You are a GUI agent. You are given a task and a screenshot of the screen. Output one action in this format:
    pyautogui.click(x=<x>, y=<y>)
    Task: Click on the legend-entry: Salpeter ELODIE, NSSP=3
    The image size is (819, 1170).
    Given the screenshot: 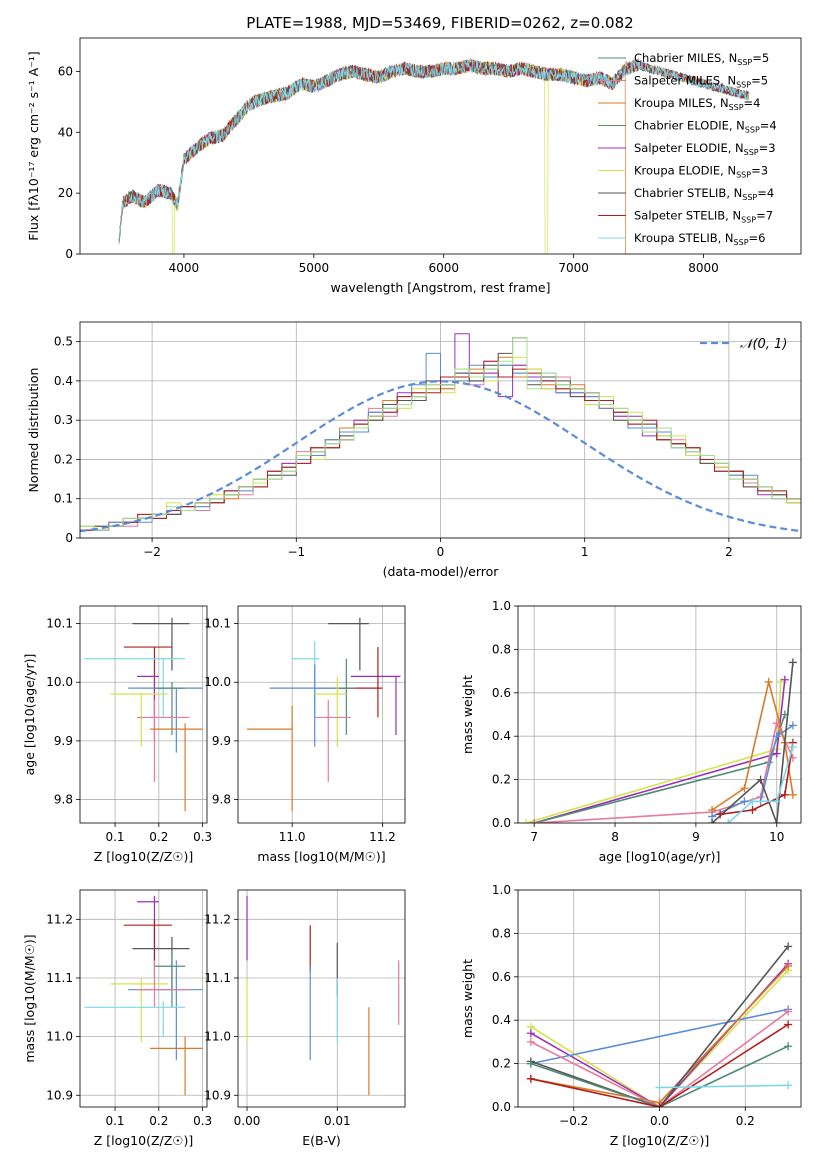 What is the action you would take?
    pyautogui.click(x=705, y=149)
    